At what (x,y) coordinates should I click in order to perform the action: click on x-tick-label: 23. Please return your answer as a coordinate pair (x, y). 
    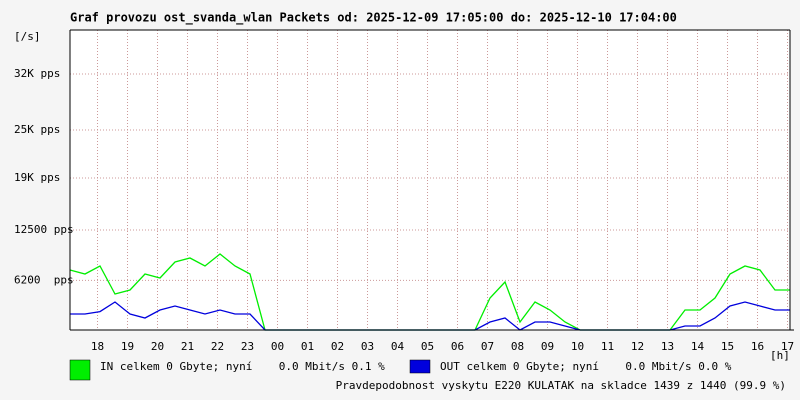
    Looking at the image, I should click on (247, 346).